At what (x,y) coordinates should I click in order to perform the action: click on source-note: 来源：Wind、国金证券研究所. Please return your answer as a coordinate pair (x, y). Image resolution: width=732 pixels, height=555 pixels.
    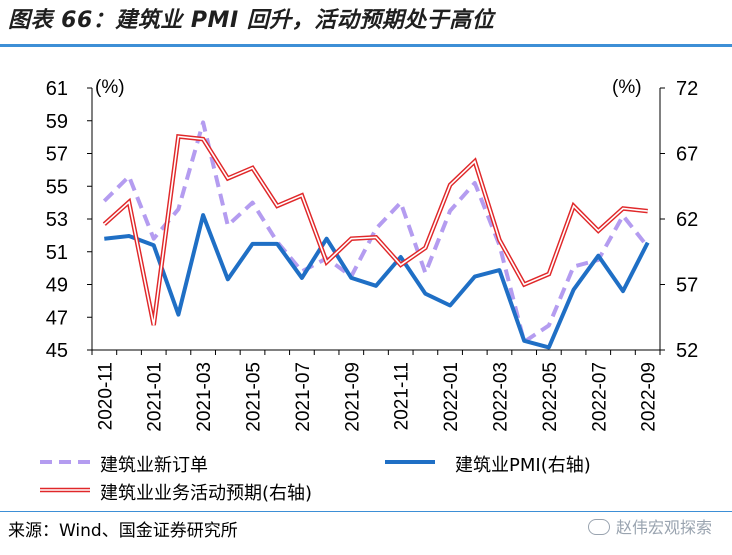
    Looking at the image, I should click on (123, 531).